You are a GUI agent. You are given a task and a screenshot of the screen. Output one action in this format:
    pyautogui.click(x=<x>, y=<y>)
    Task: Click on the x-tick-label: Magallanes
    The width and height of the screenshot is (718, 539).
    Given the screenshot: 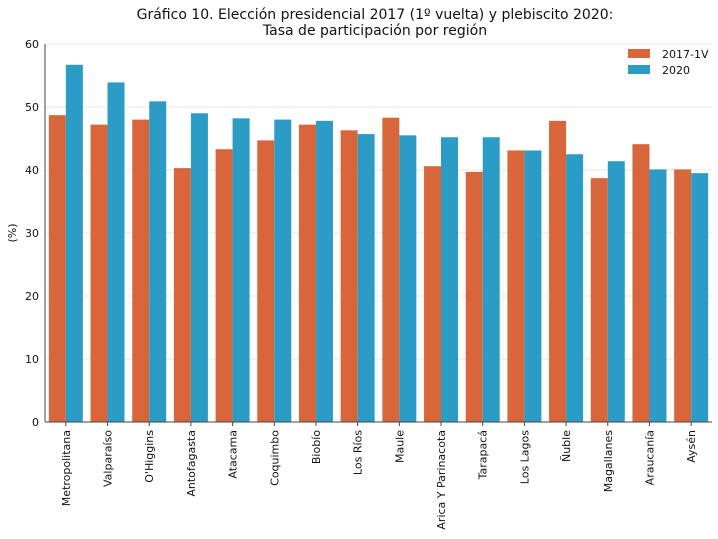 What is the action you would take?
    pyautogui.click(x=608, y=461)
    